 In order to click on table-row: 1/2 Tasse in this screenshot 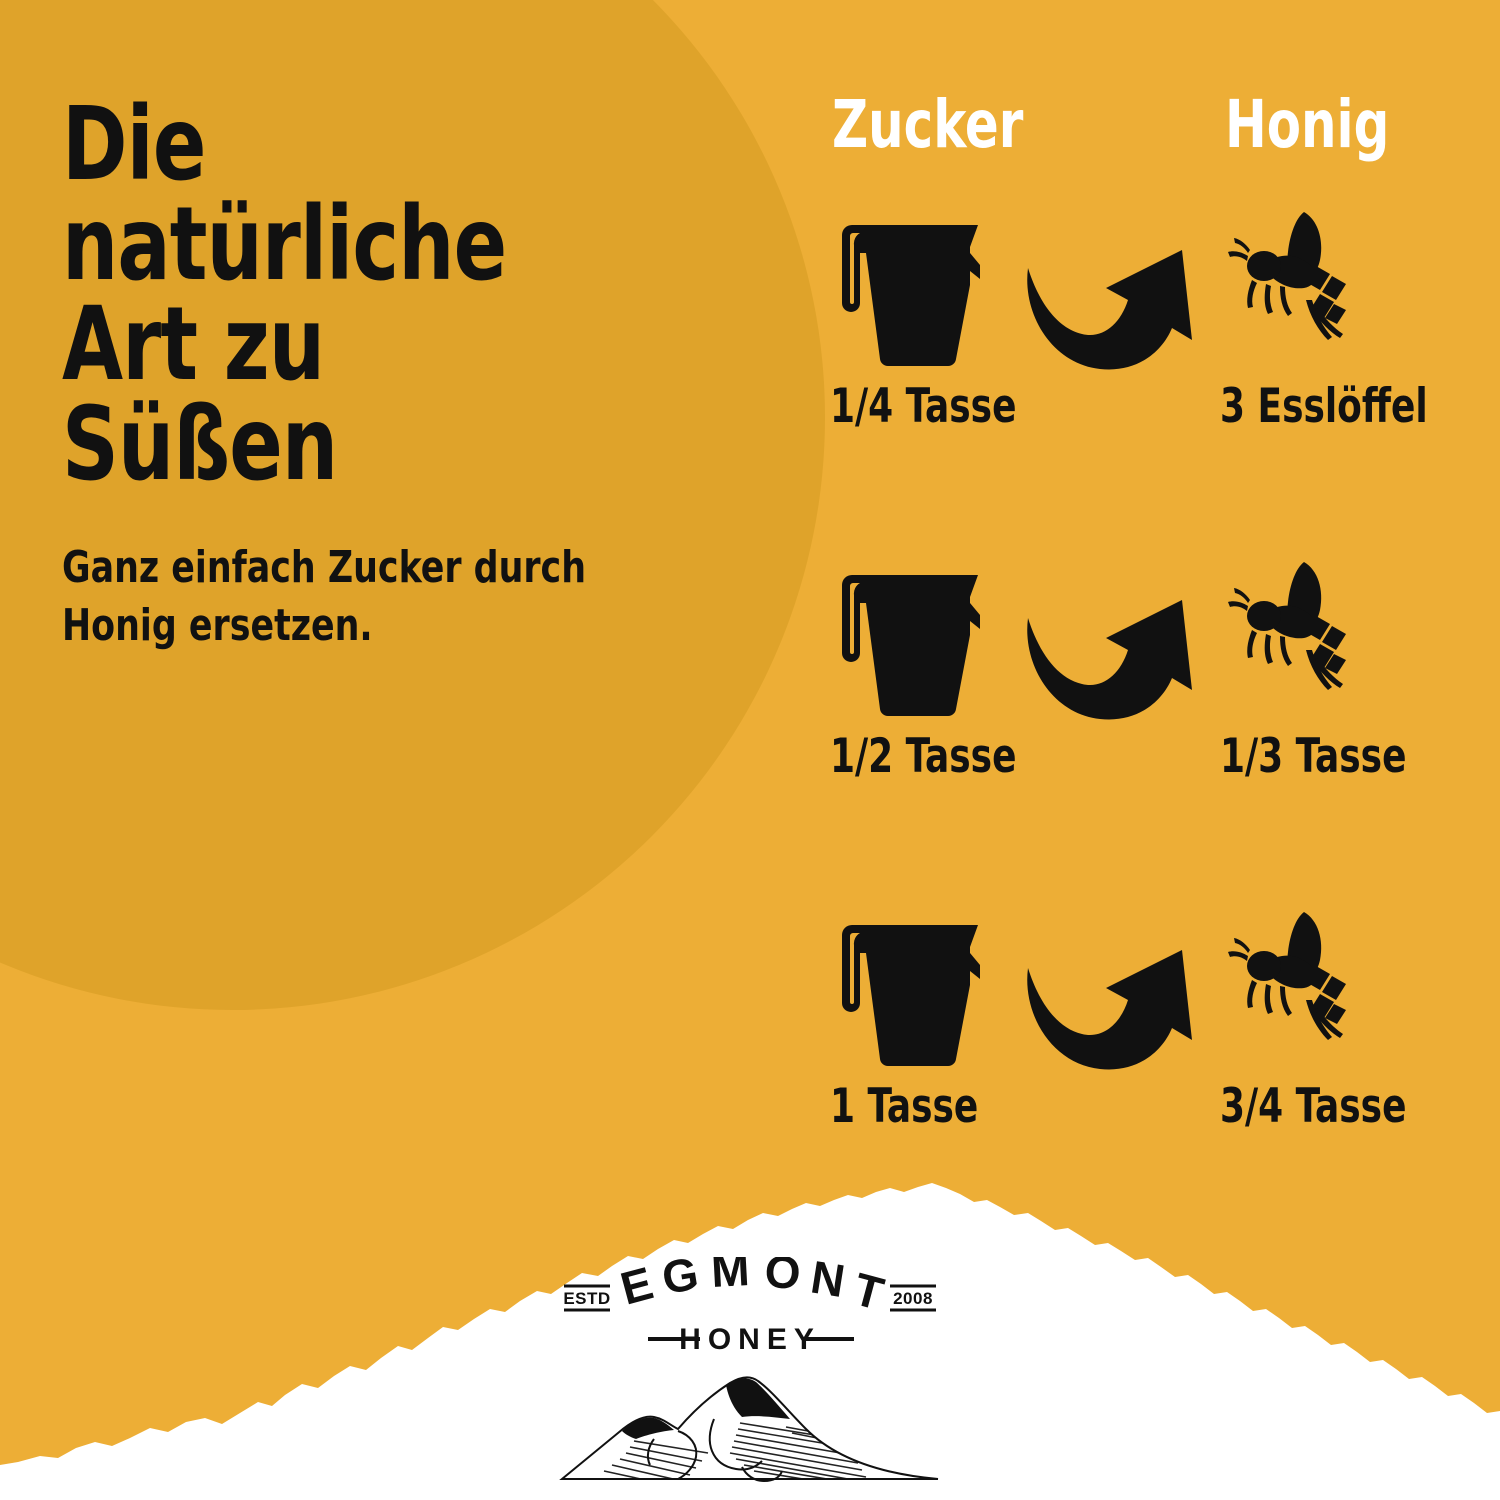, I will do `click(1140, 709)`.